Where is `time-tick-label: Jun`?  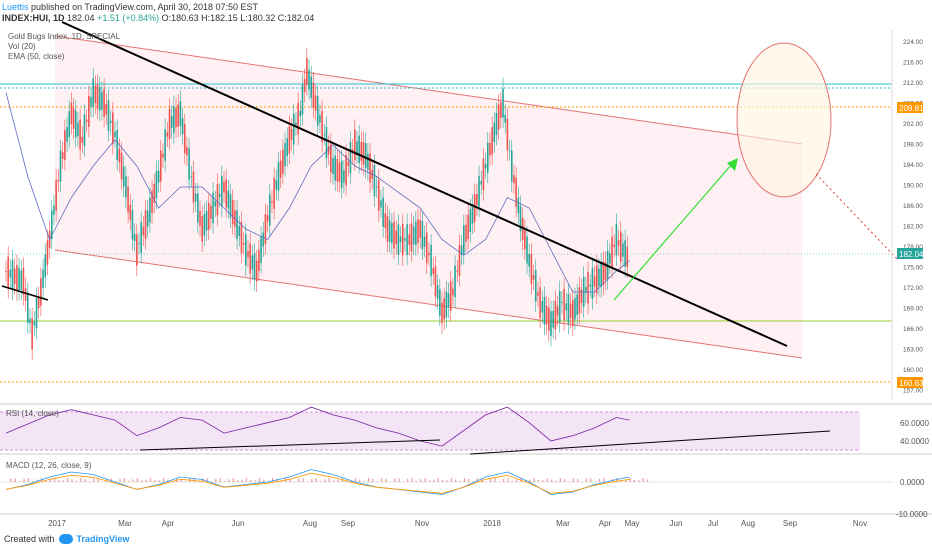 time-tick-label: Jun is located at coordinates (238, 523).